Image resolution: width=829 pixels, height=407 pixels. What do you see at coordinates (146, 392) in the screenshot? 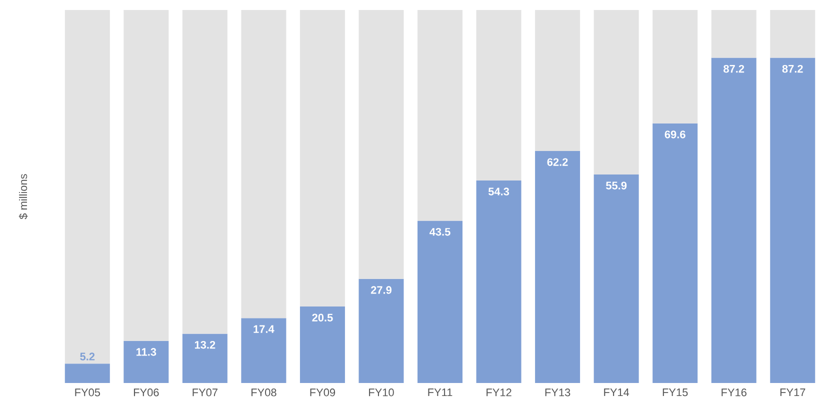
I see `x-tick-label: FY06` at bounding box center [146, 392].